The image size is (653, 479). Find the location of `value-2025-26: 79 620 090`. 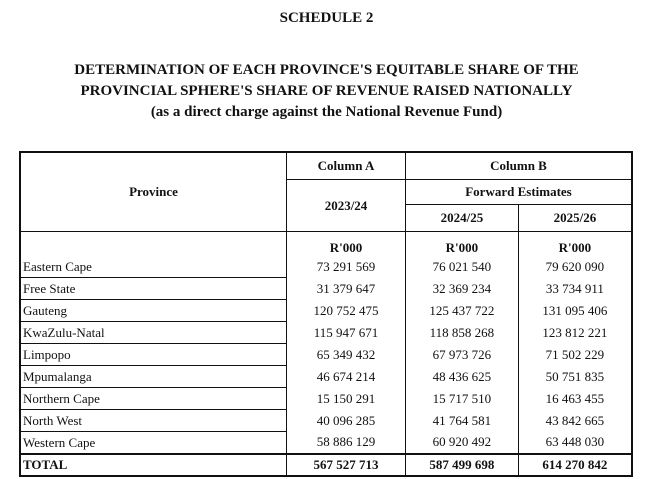

value-2025-26: 79 620 090 is located at coordinates (575, 266).